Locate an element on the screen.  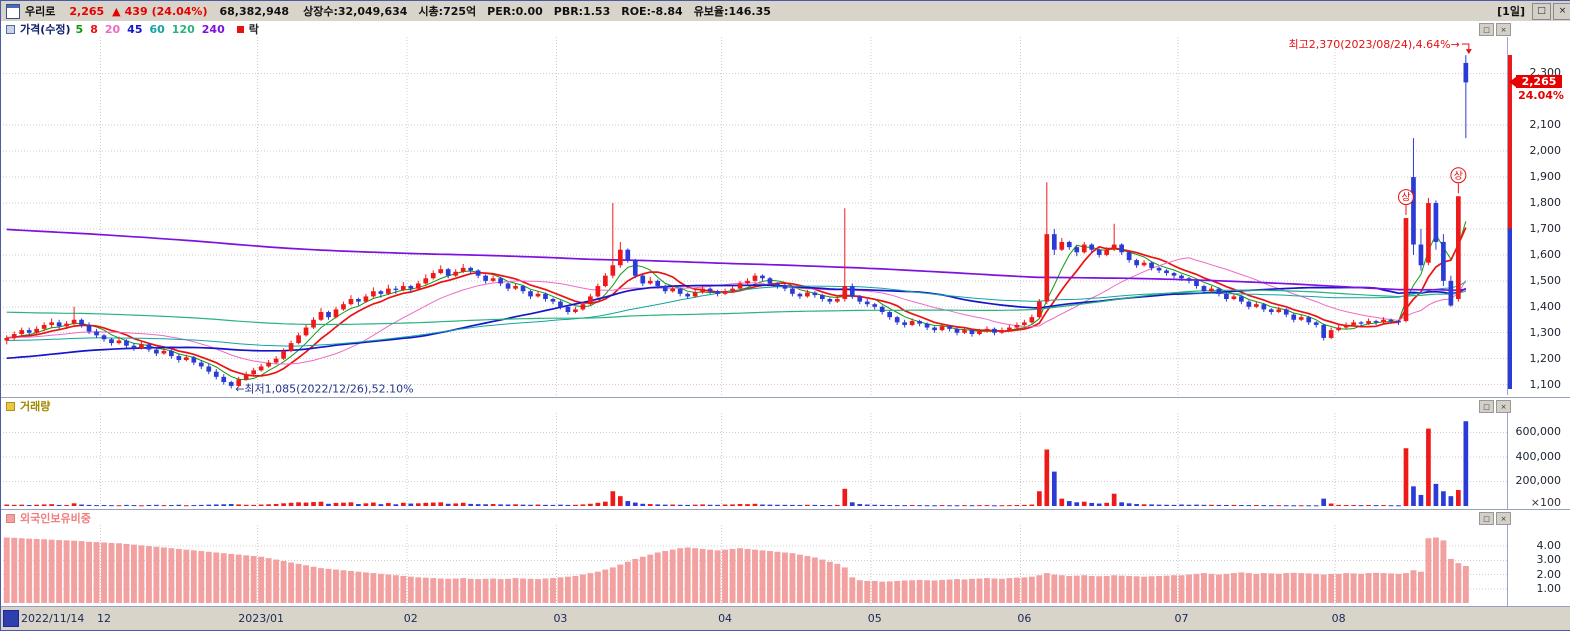
price-panel-controls: □ × is located at coordinates (1495, 29).